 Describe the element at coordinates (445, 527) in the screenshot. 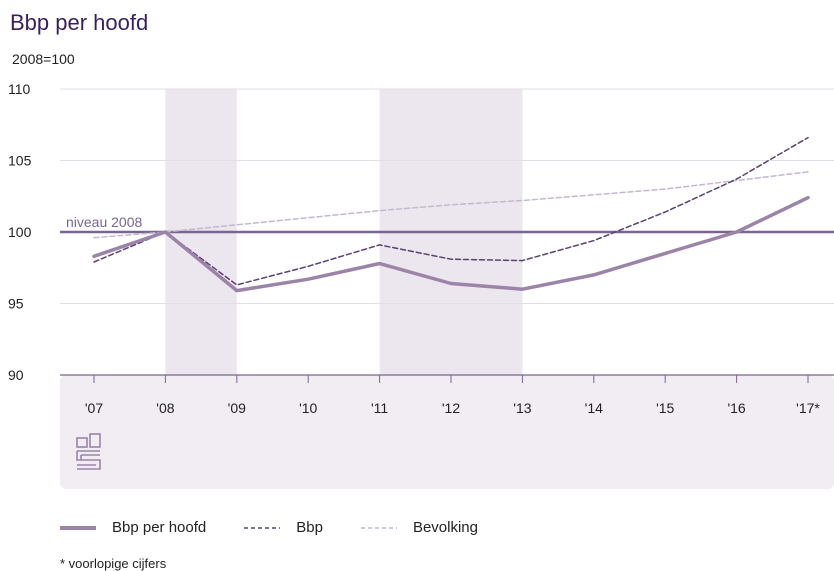

I see `legend-label-bevolking: Bevolking` at that location.